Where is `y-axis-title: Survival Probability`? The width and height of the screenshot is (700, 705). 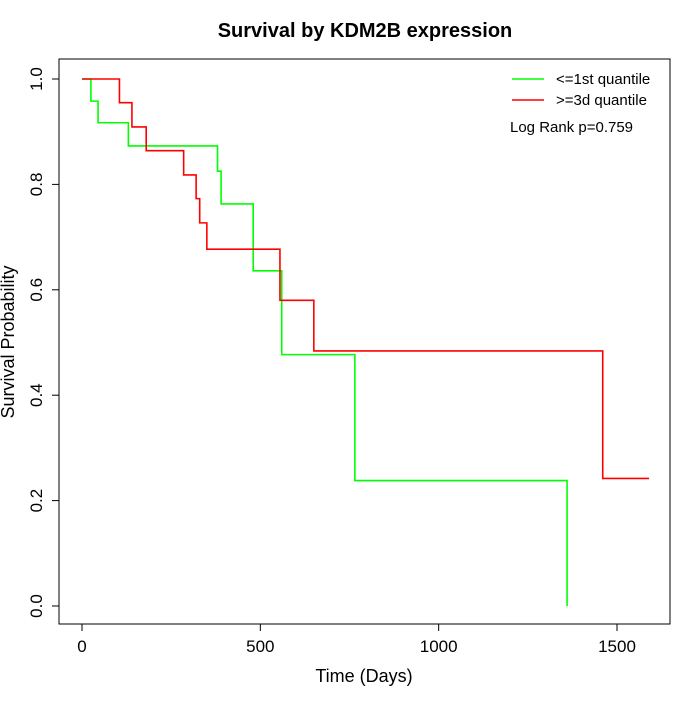
y-axis-title: Survival Probability is located at coordinates (9, 341).